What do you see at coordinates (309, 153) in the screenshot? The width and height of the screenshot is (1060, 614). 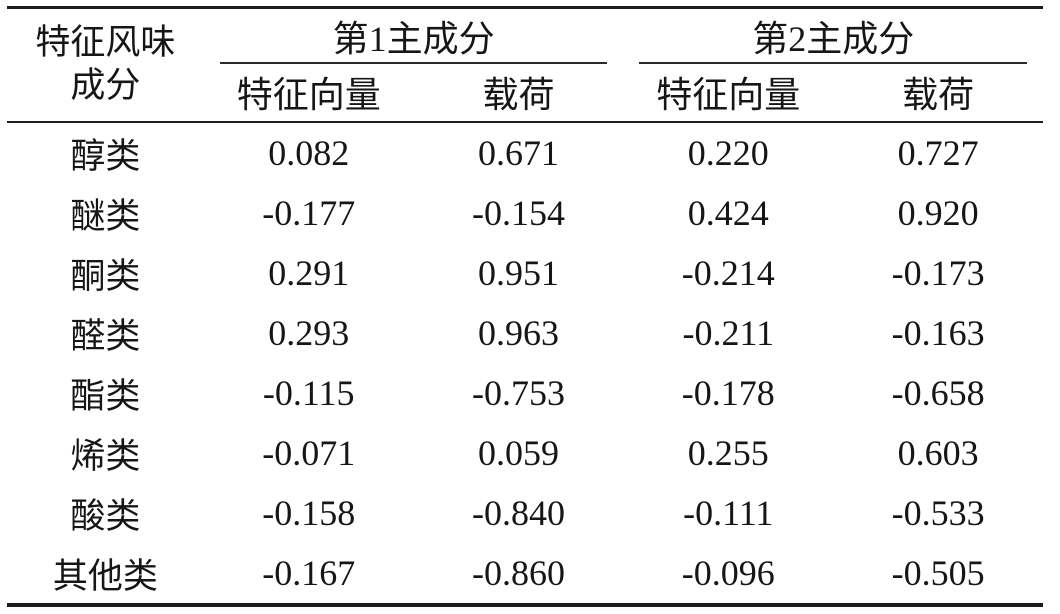 I see `cell-pc1-eigenvector: 0.082` at bounding box center [309, 153].